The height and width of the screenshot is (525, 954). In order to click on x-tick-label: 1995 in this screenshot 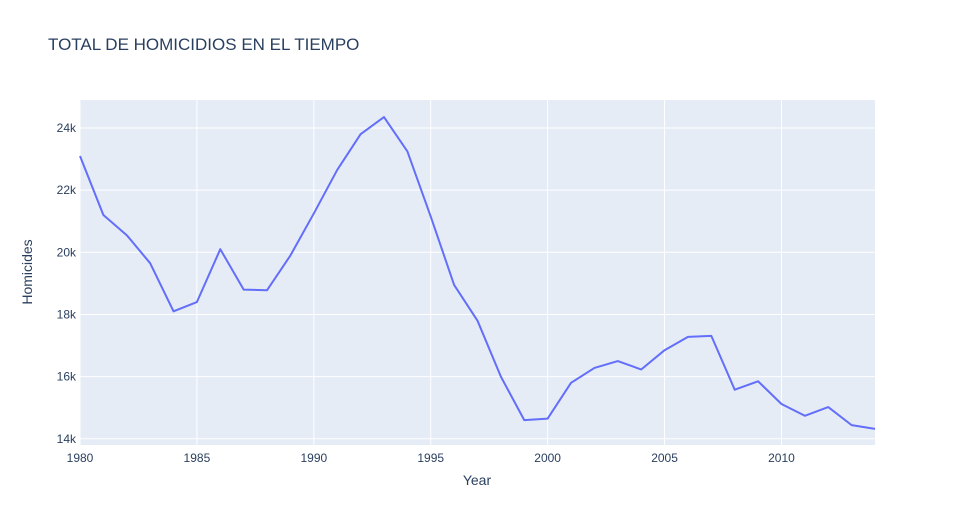, I will do `click(430, 458)`.